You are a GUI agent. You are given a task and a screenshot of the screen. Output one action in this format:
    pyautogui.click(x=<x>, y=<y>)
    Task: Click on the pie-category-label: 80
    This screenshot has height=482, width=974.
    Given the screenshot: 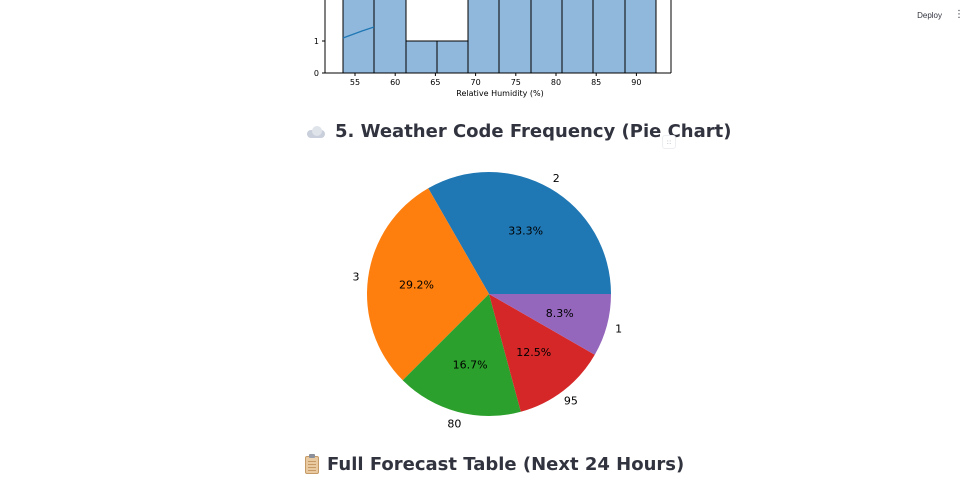 What is the action you would take?
    pyautogui.click(x=454, y=424)
    